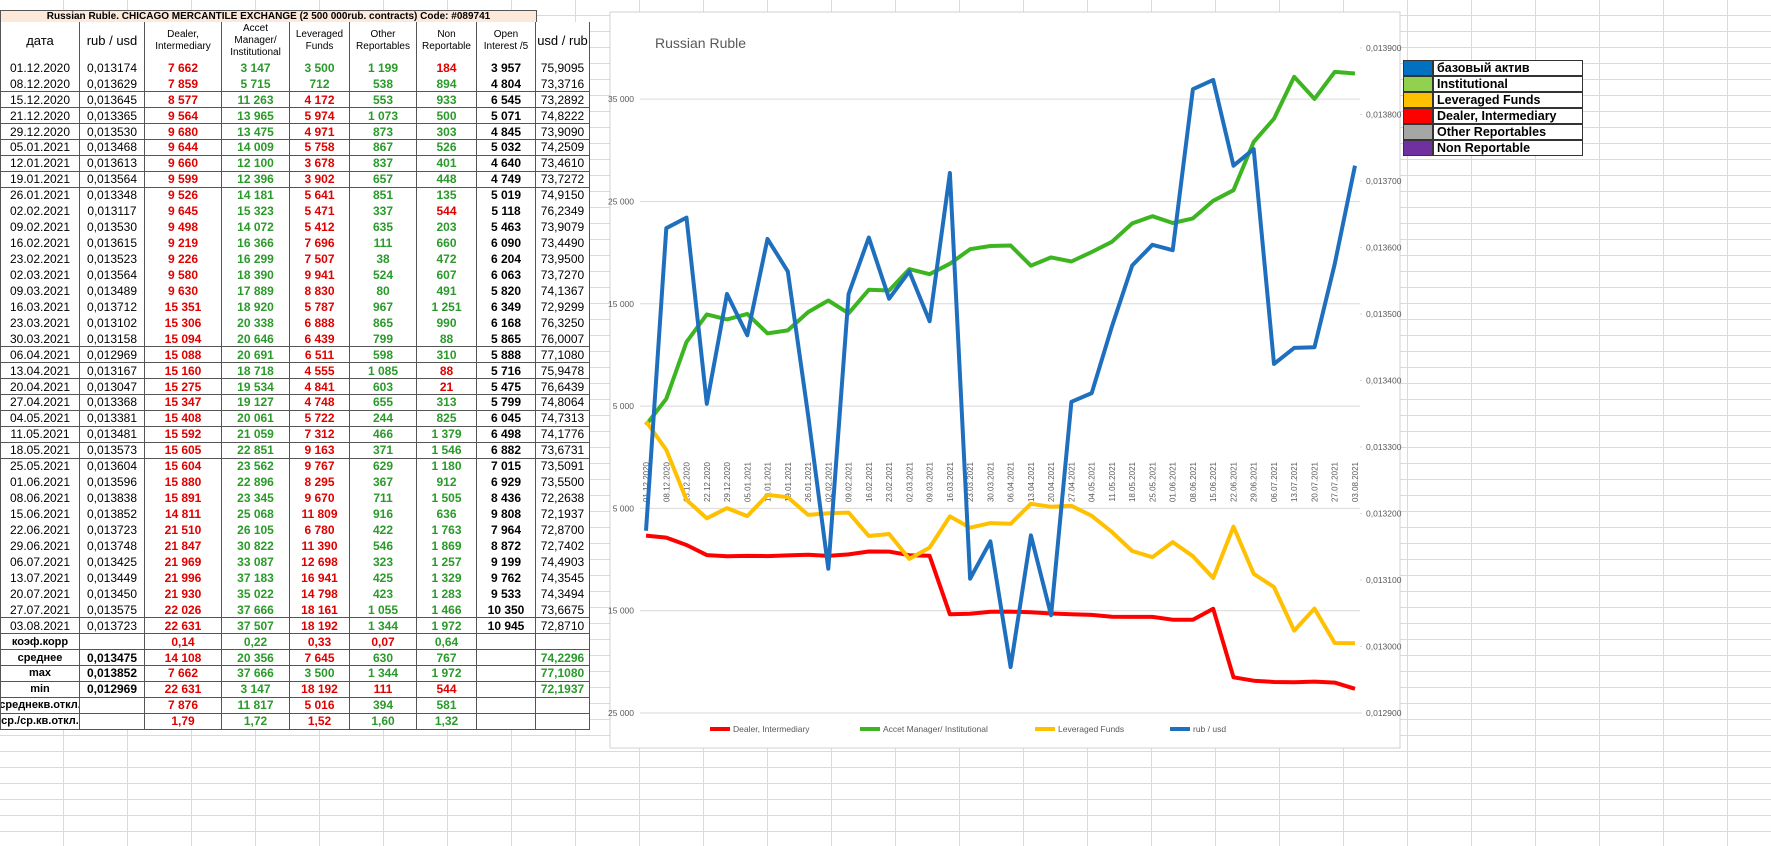 The height and width of the screenshot is (846, 1771). What do you see at coordinates (320, 227) in the screenshot?
I see `table-cell: 5 412` at bounding box center [320, 227].